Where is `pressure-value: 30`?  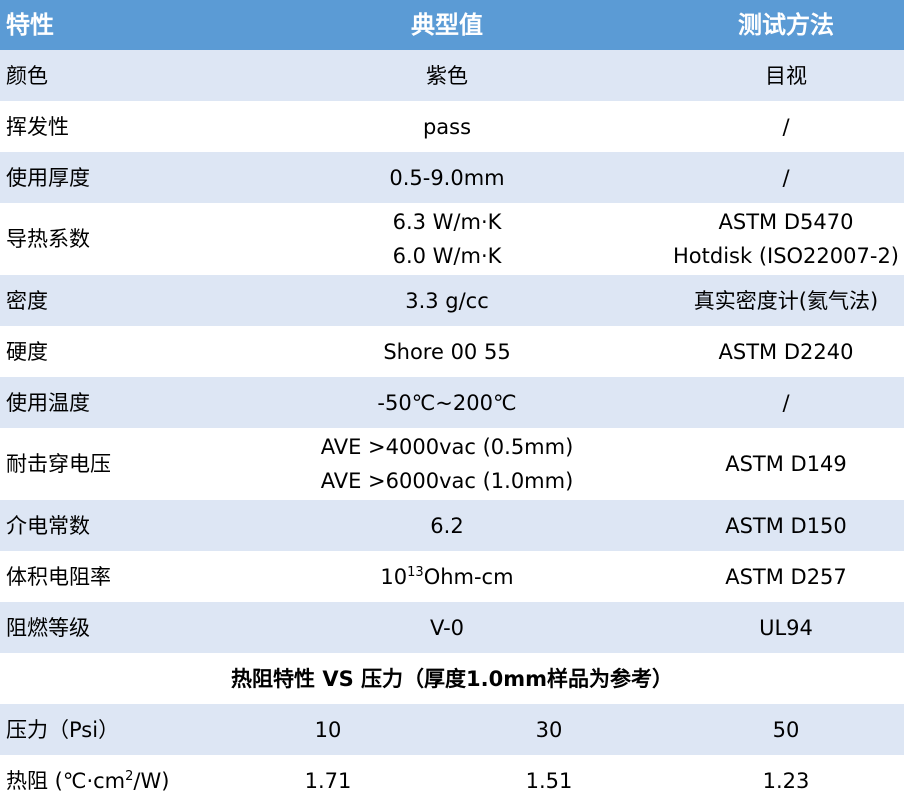 pressure-value: 30 is located at coordinates (549, 729).